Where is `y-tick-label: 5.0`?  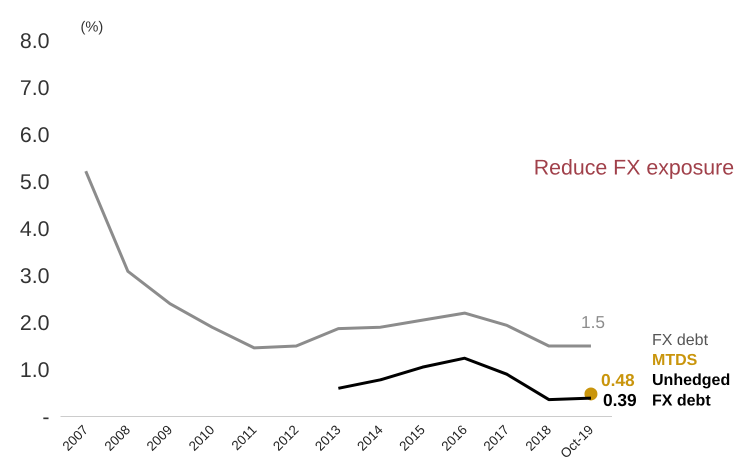 y-tick-label: 5.0 is located at coordinates (35, 182).